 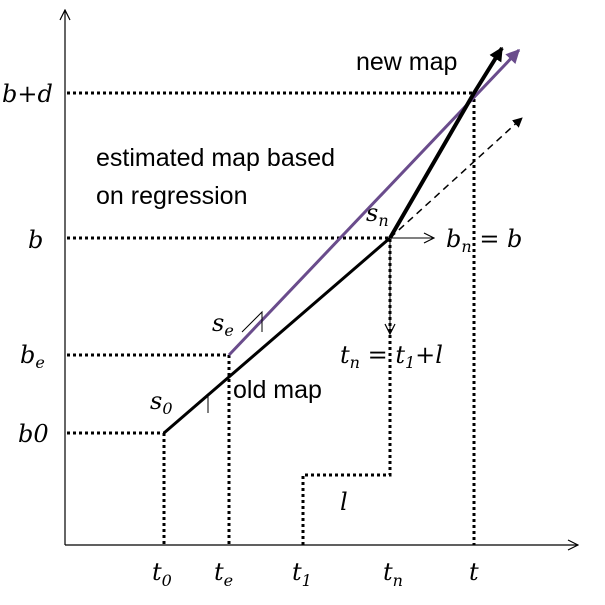 What do you see at coordinates (277, 335) in the screenshot?
I see `old-map-line` at bounding box center [277, 335].